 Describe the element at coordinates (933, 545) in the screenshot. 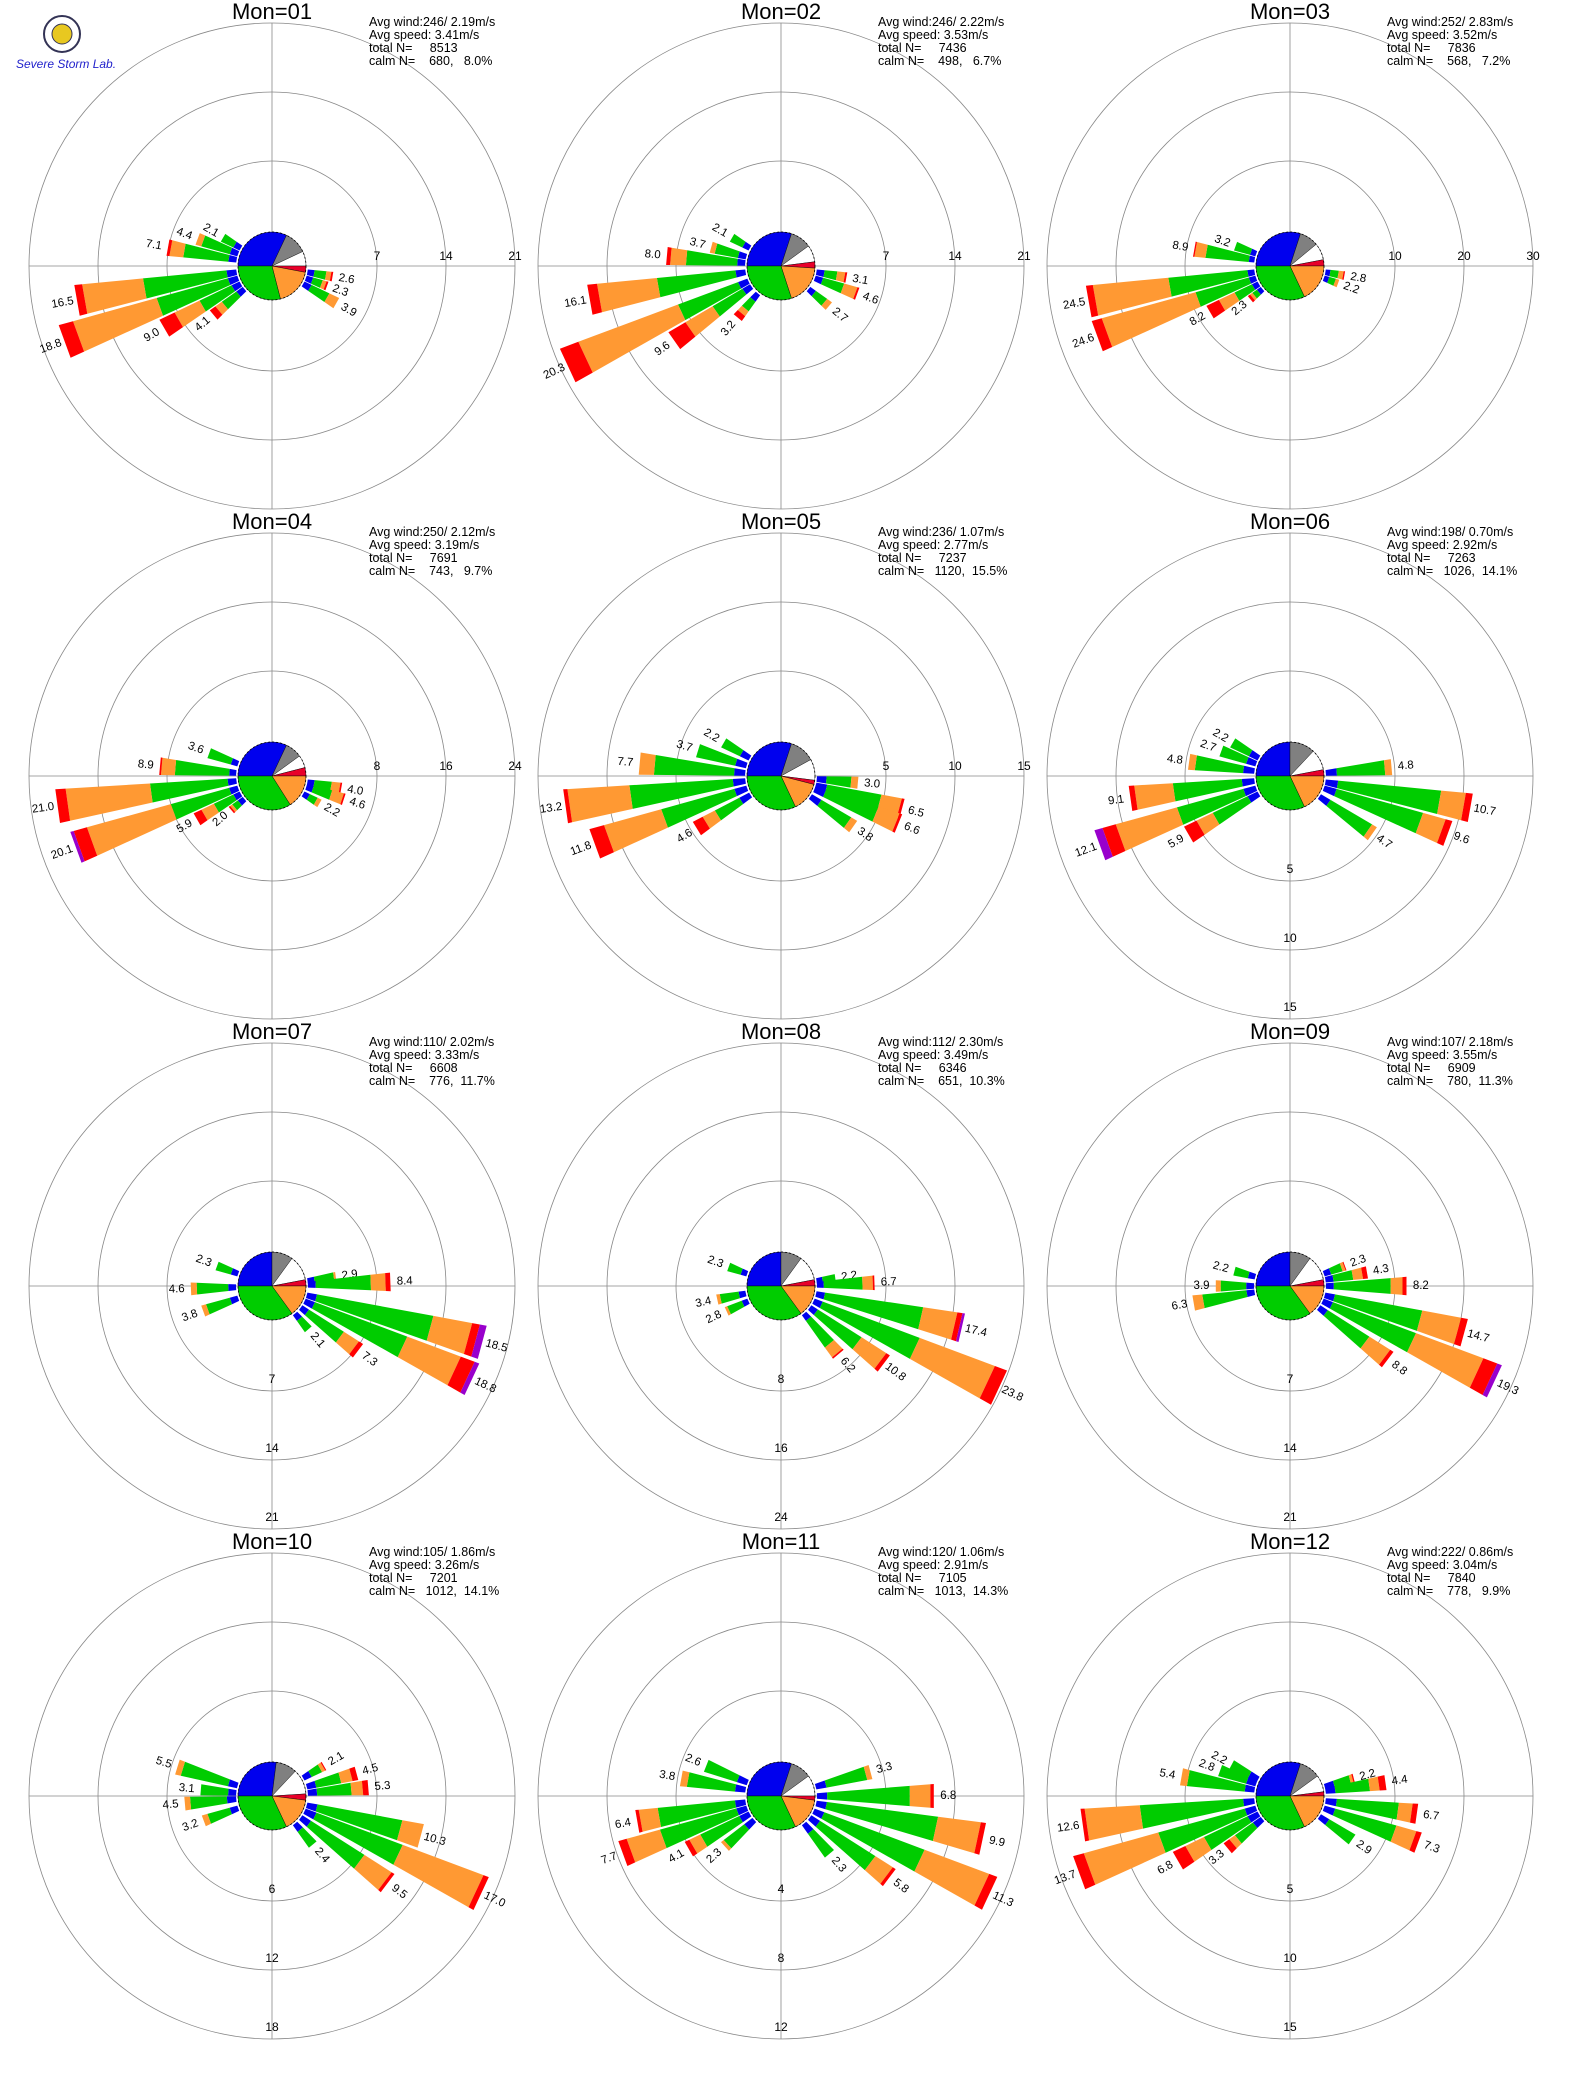

I see `info-line: Avg speed: 2.77m/s` at that location.